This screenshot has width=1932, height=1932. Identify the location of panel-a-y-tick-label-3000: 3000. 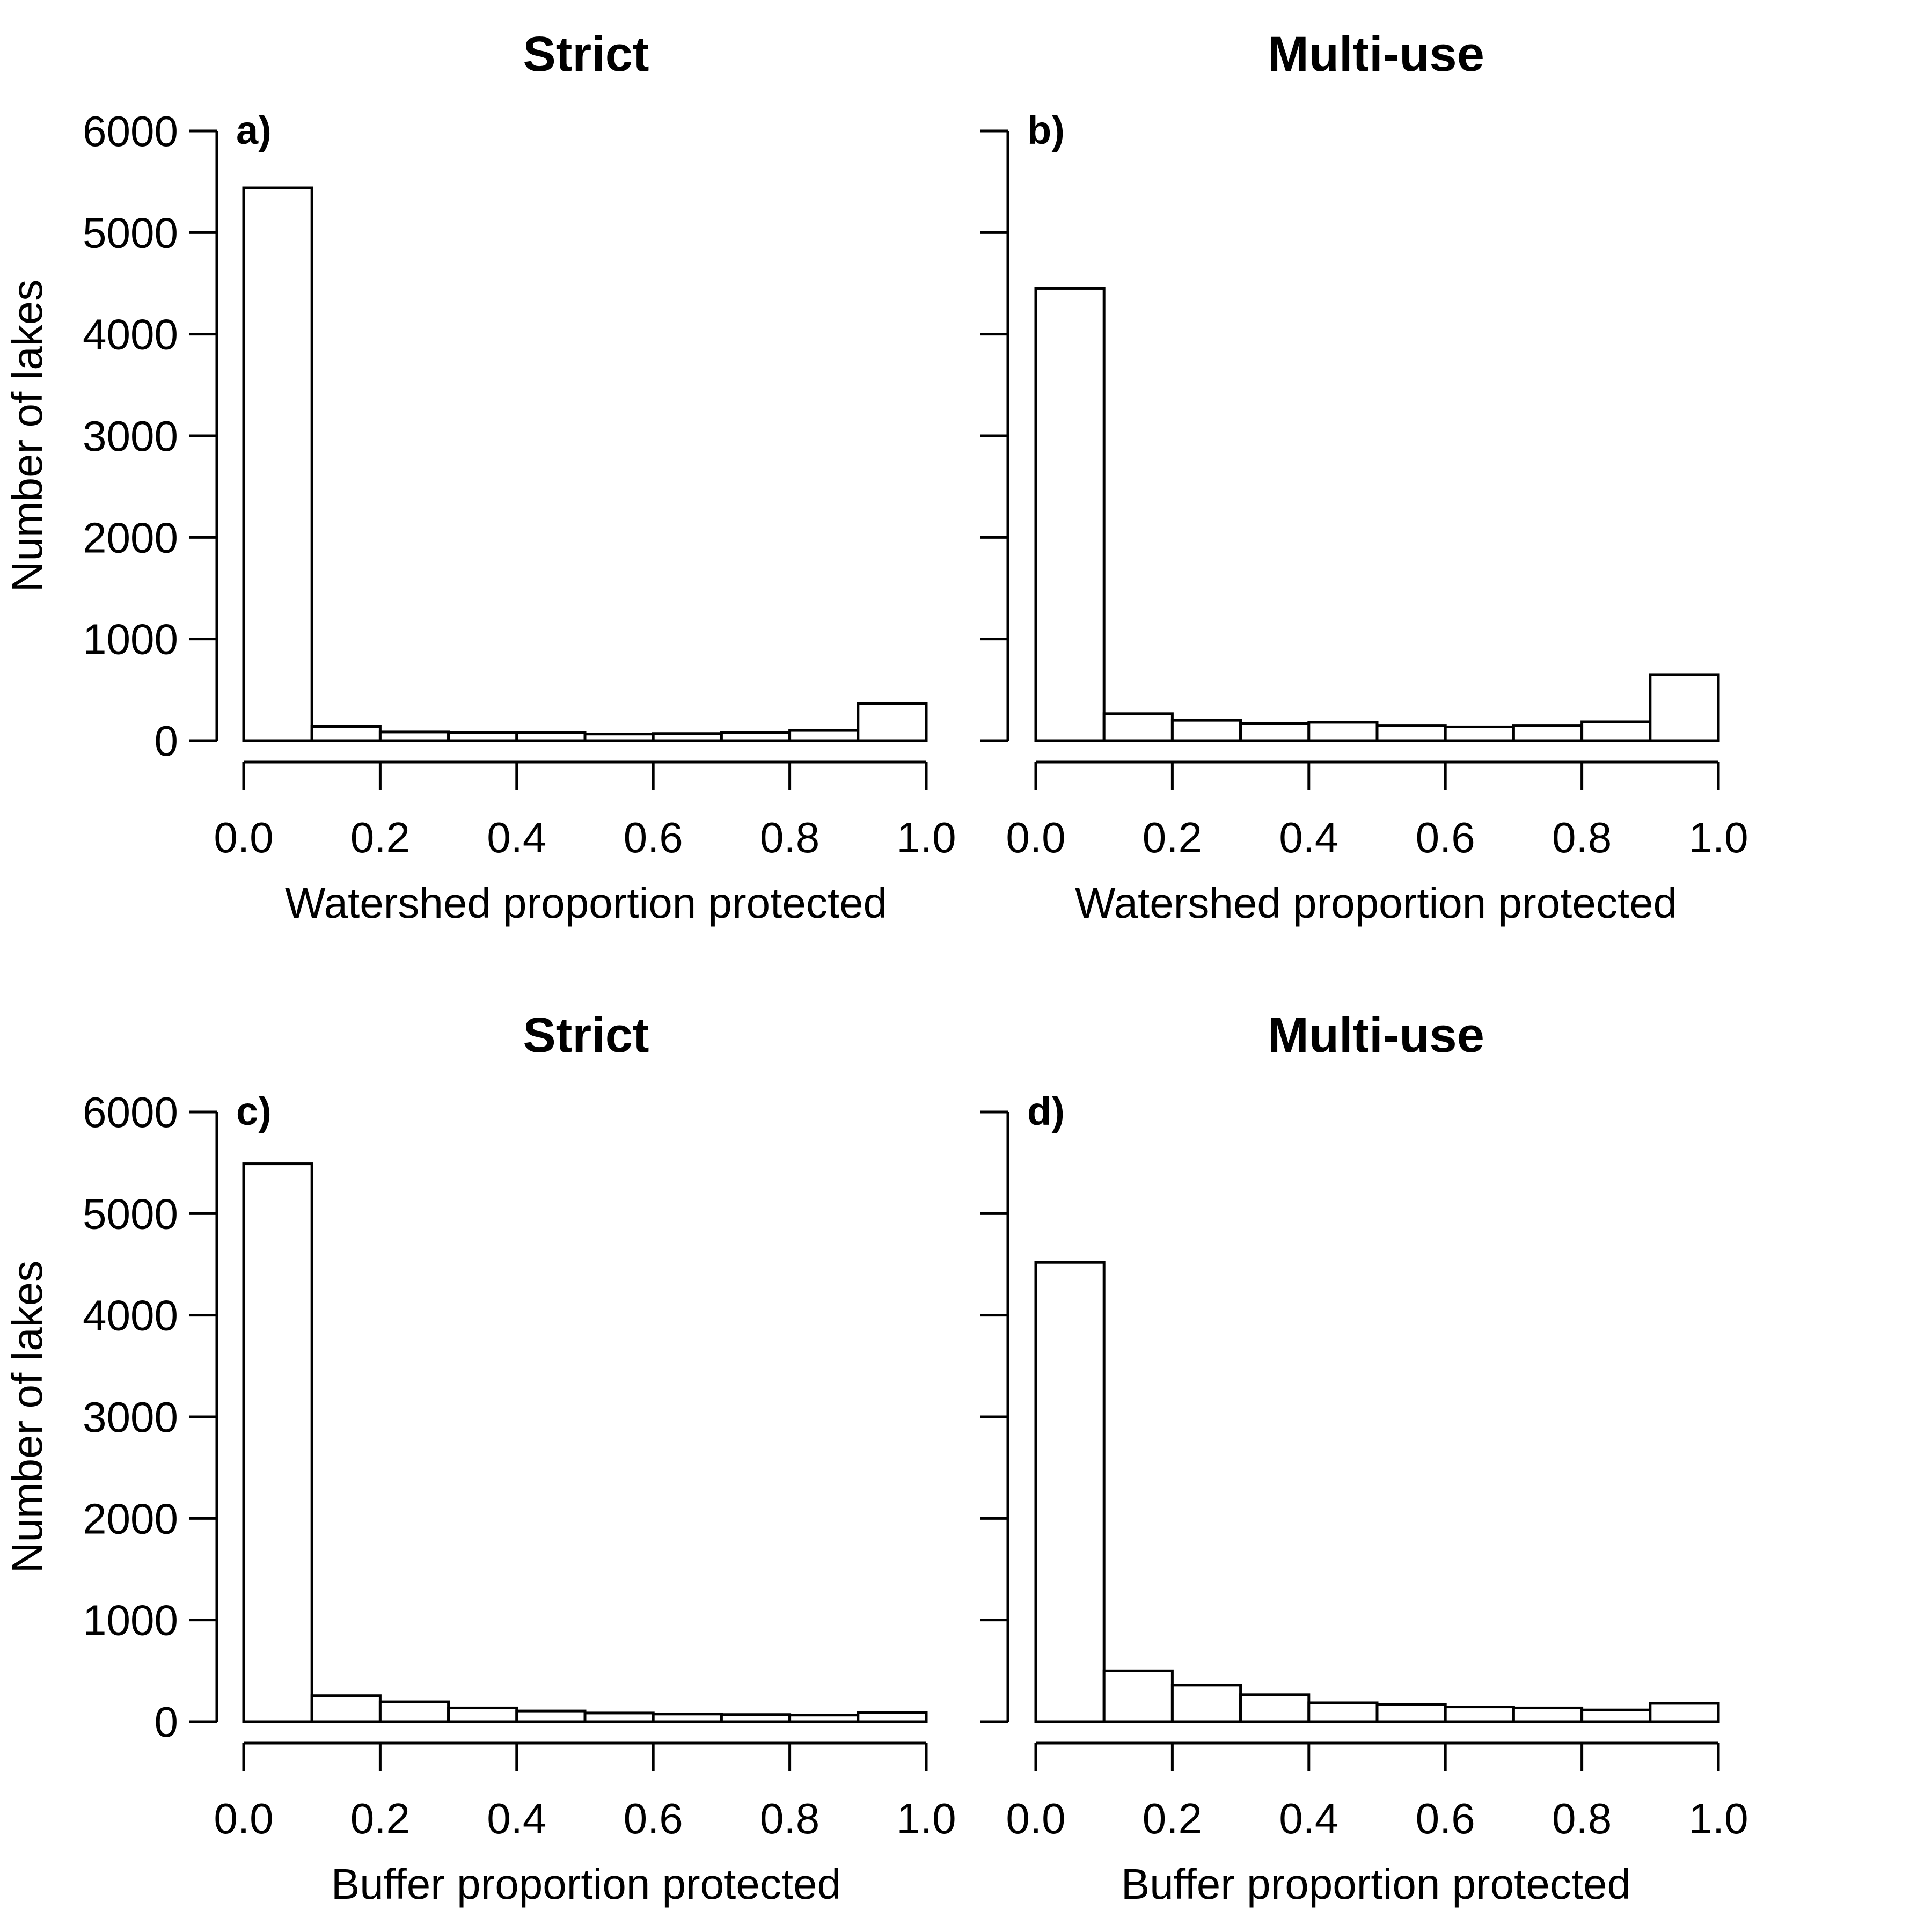
(130, 436).